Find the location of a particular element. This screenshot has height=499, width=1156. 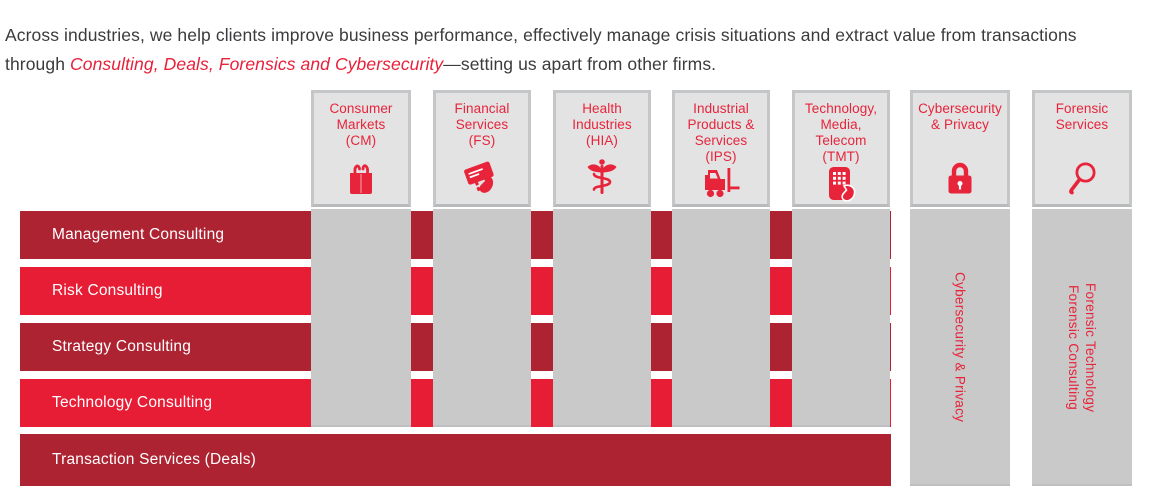

header-line: Products & is located at coordinates (721, 124).